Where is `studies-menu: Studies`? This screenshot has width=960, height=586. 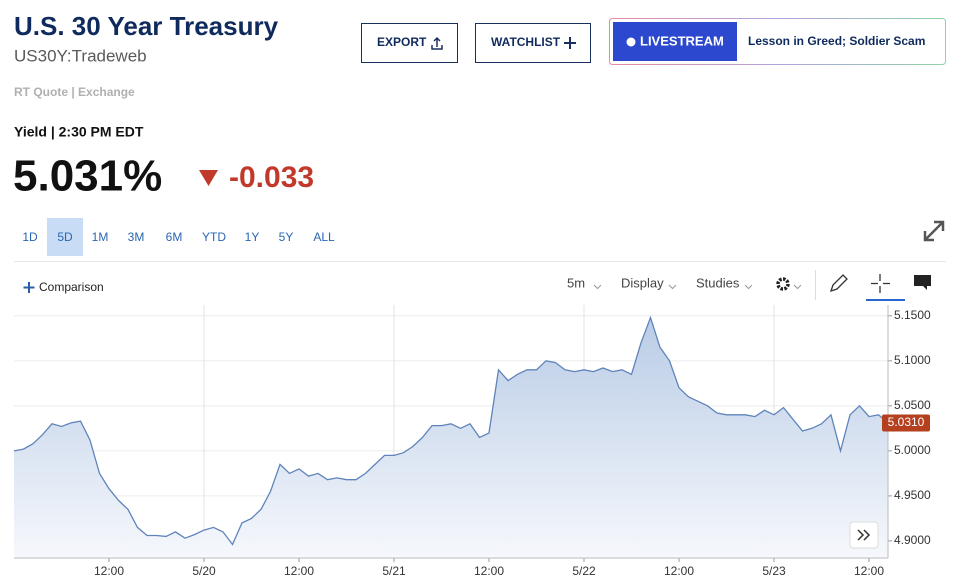
studies-menu: Studies is located at coordinates (724, 282).